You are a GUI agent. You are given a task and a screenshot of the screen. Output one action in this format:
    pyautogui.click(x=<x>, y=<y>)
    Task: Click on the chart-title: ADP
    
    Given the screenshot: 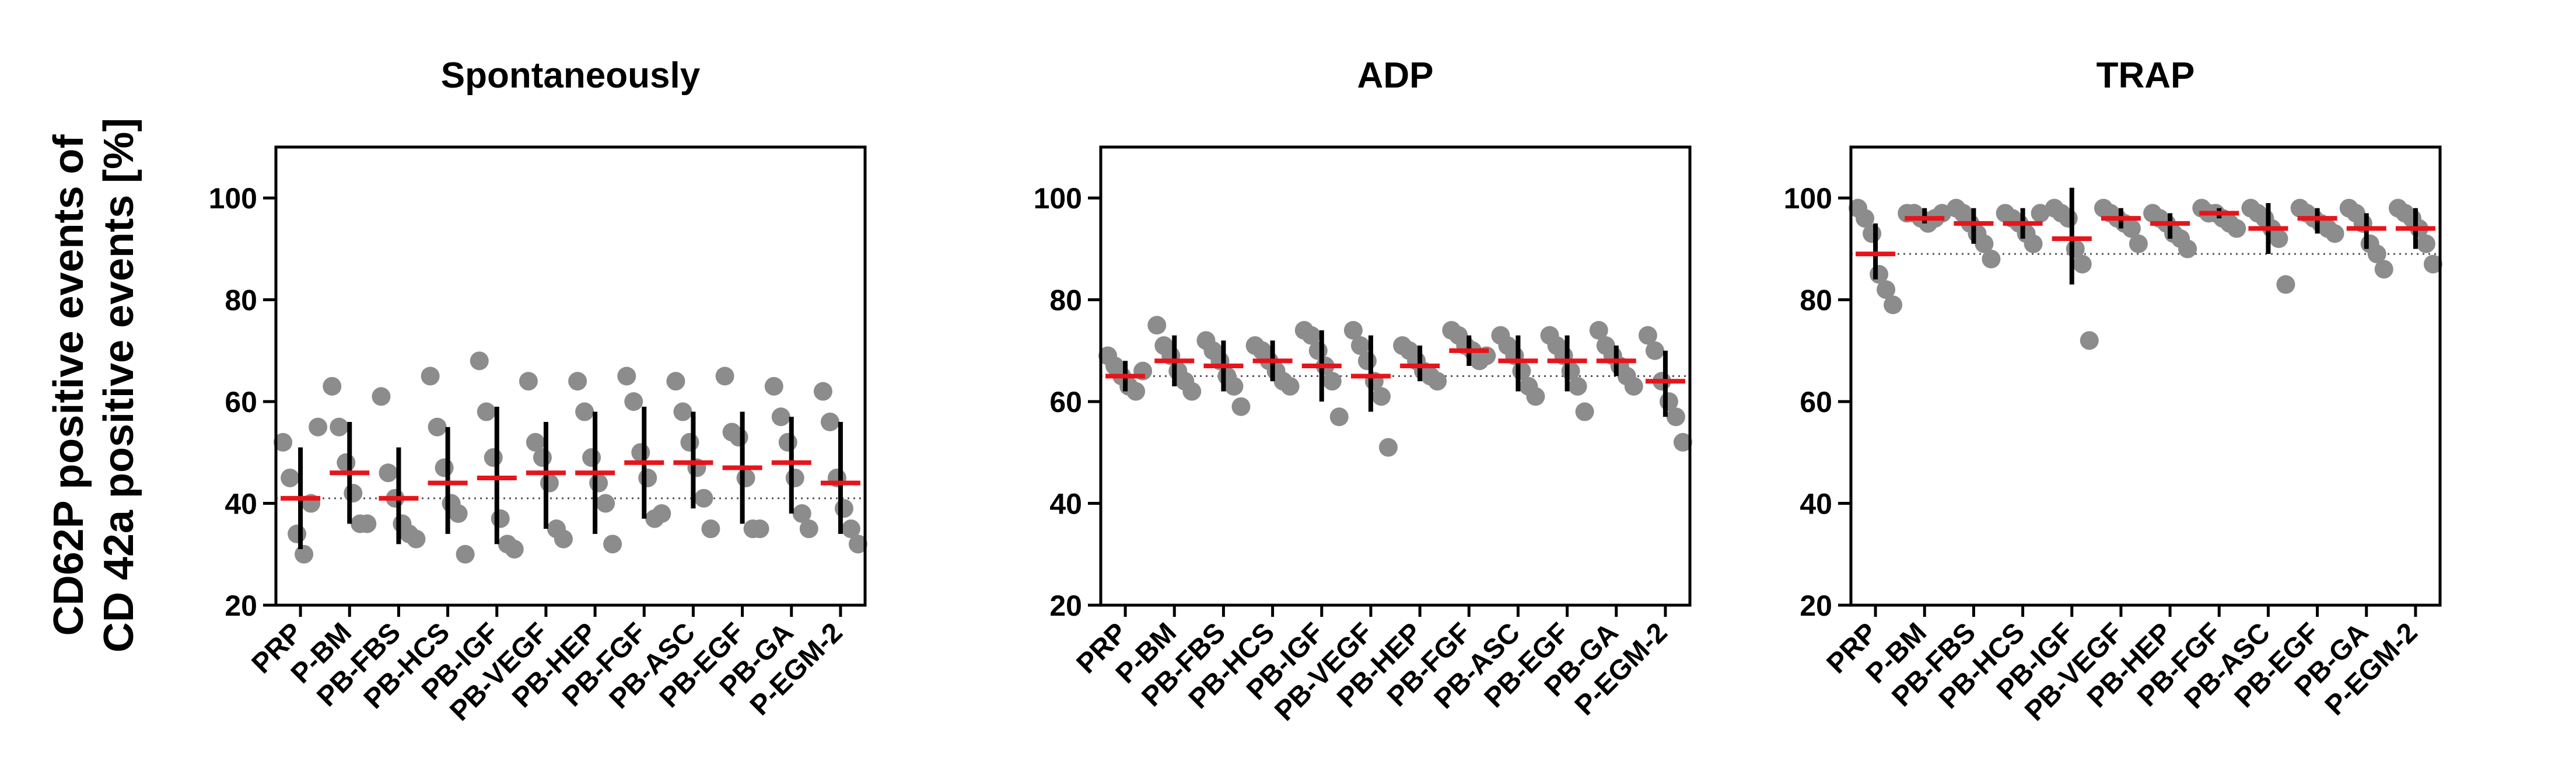 What is the action you would take?
    pyautogui.click(x=1395, y=75)
    